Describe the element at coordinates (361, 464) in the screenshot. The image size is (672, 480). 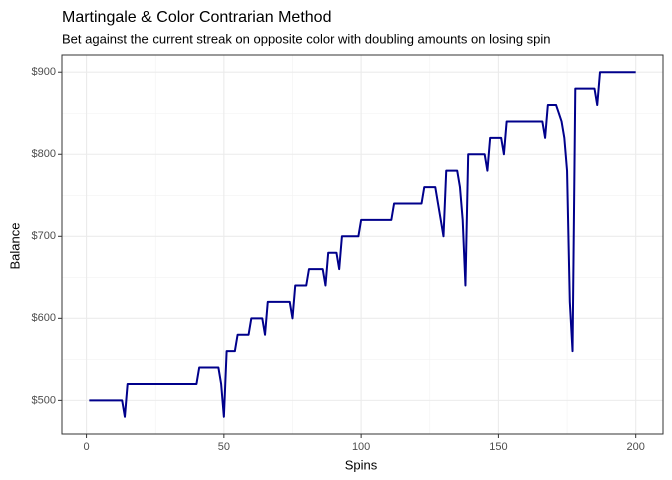
I see `x-axis-label: Spins` at that location.